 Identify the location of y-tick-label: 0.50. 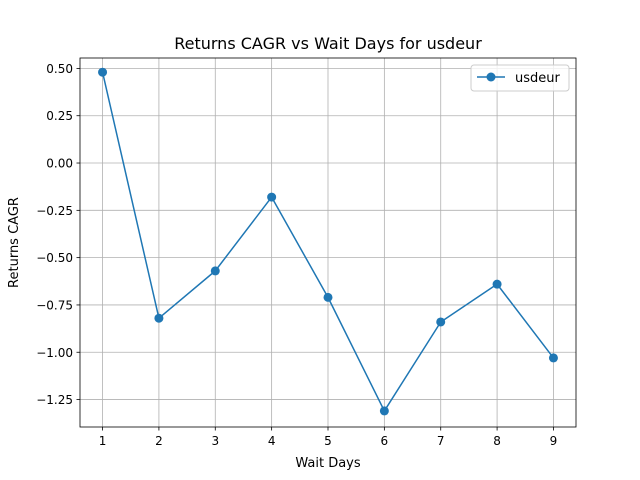
(59, 69).